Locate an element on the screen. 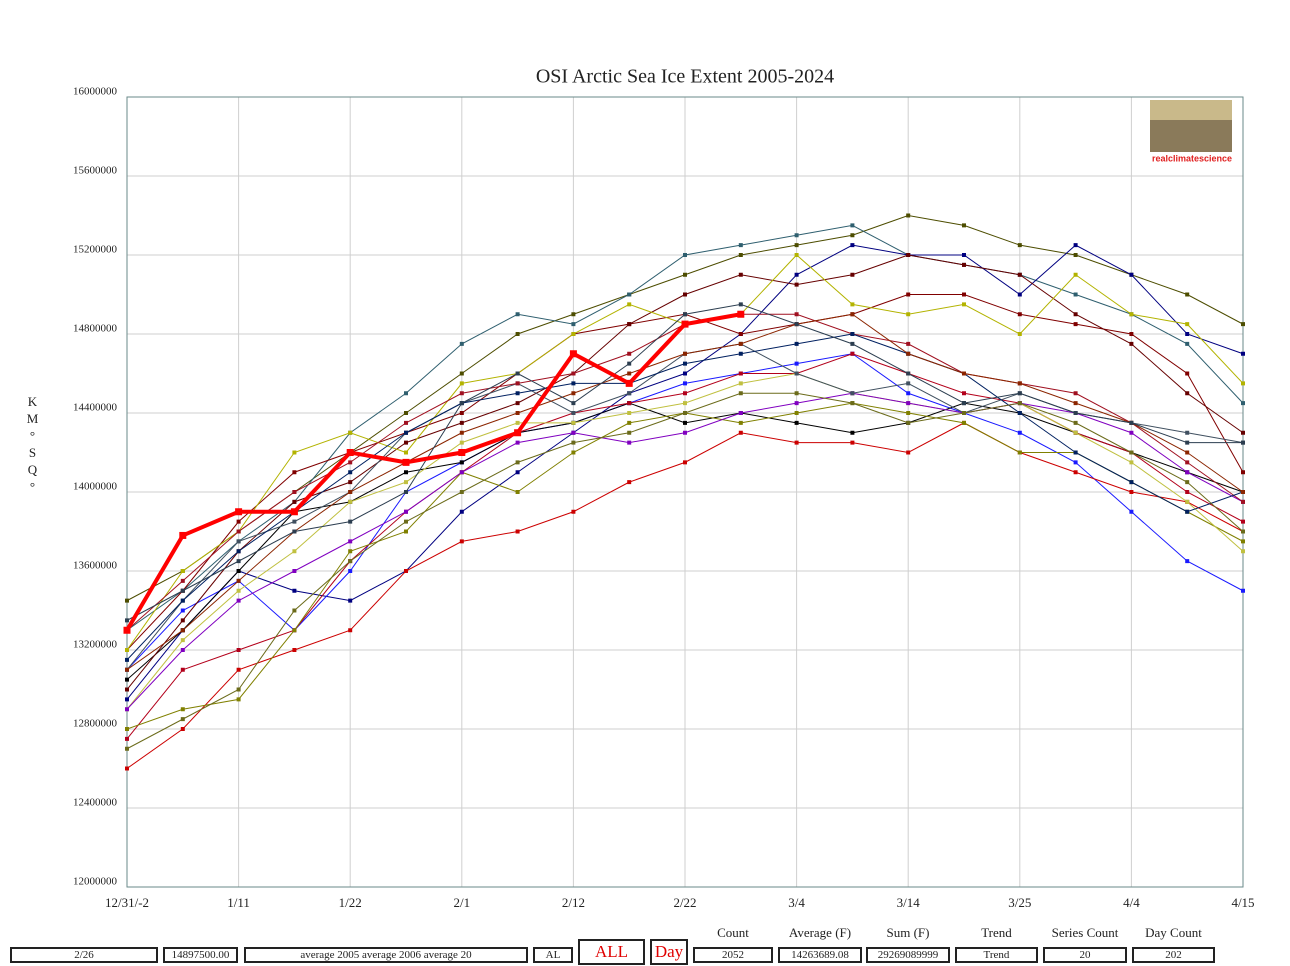 This screenshot has height=966, width=1290. stat-value: 20 is located at coordinates (1085, 955).